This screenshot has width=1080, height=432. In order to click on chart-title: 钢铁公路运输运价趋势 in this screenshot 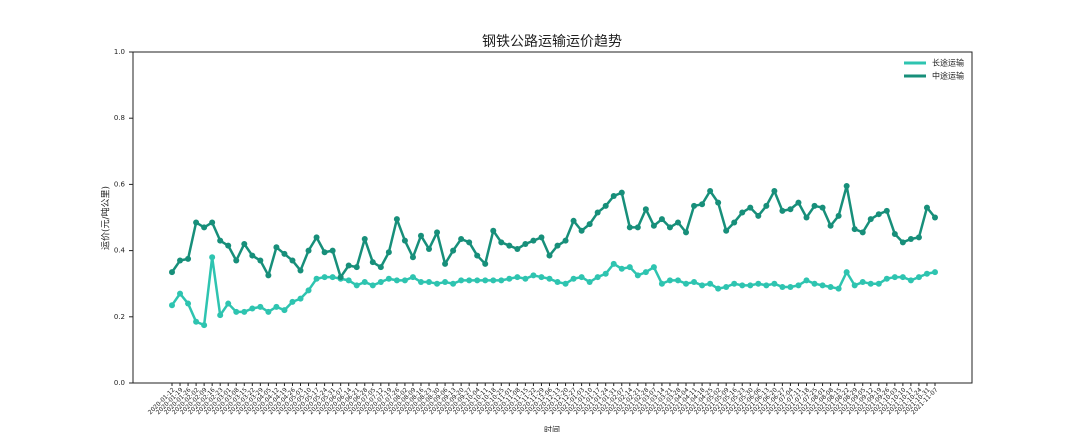, I will do `click(552, 42)`.